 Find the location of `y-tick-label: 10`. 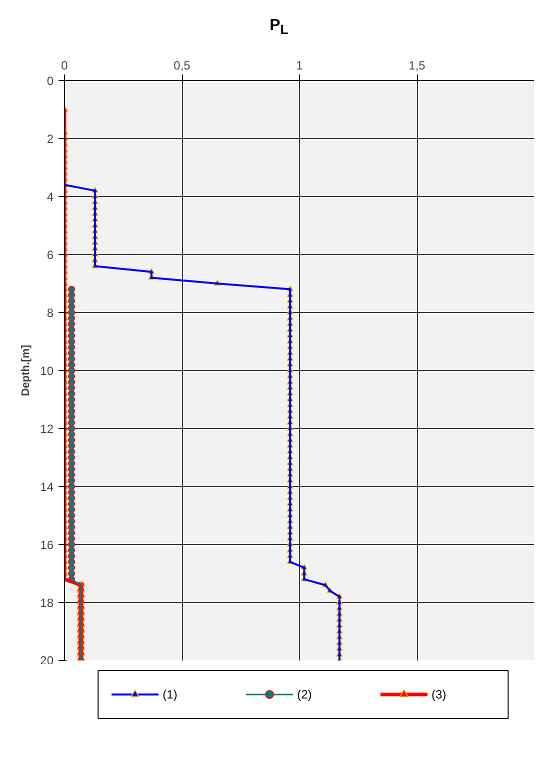

y-tick-label: 10 is located at coordinates (47, 371).